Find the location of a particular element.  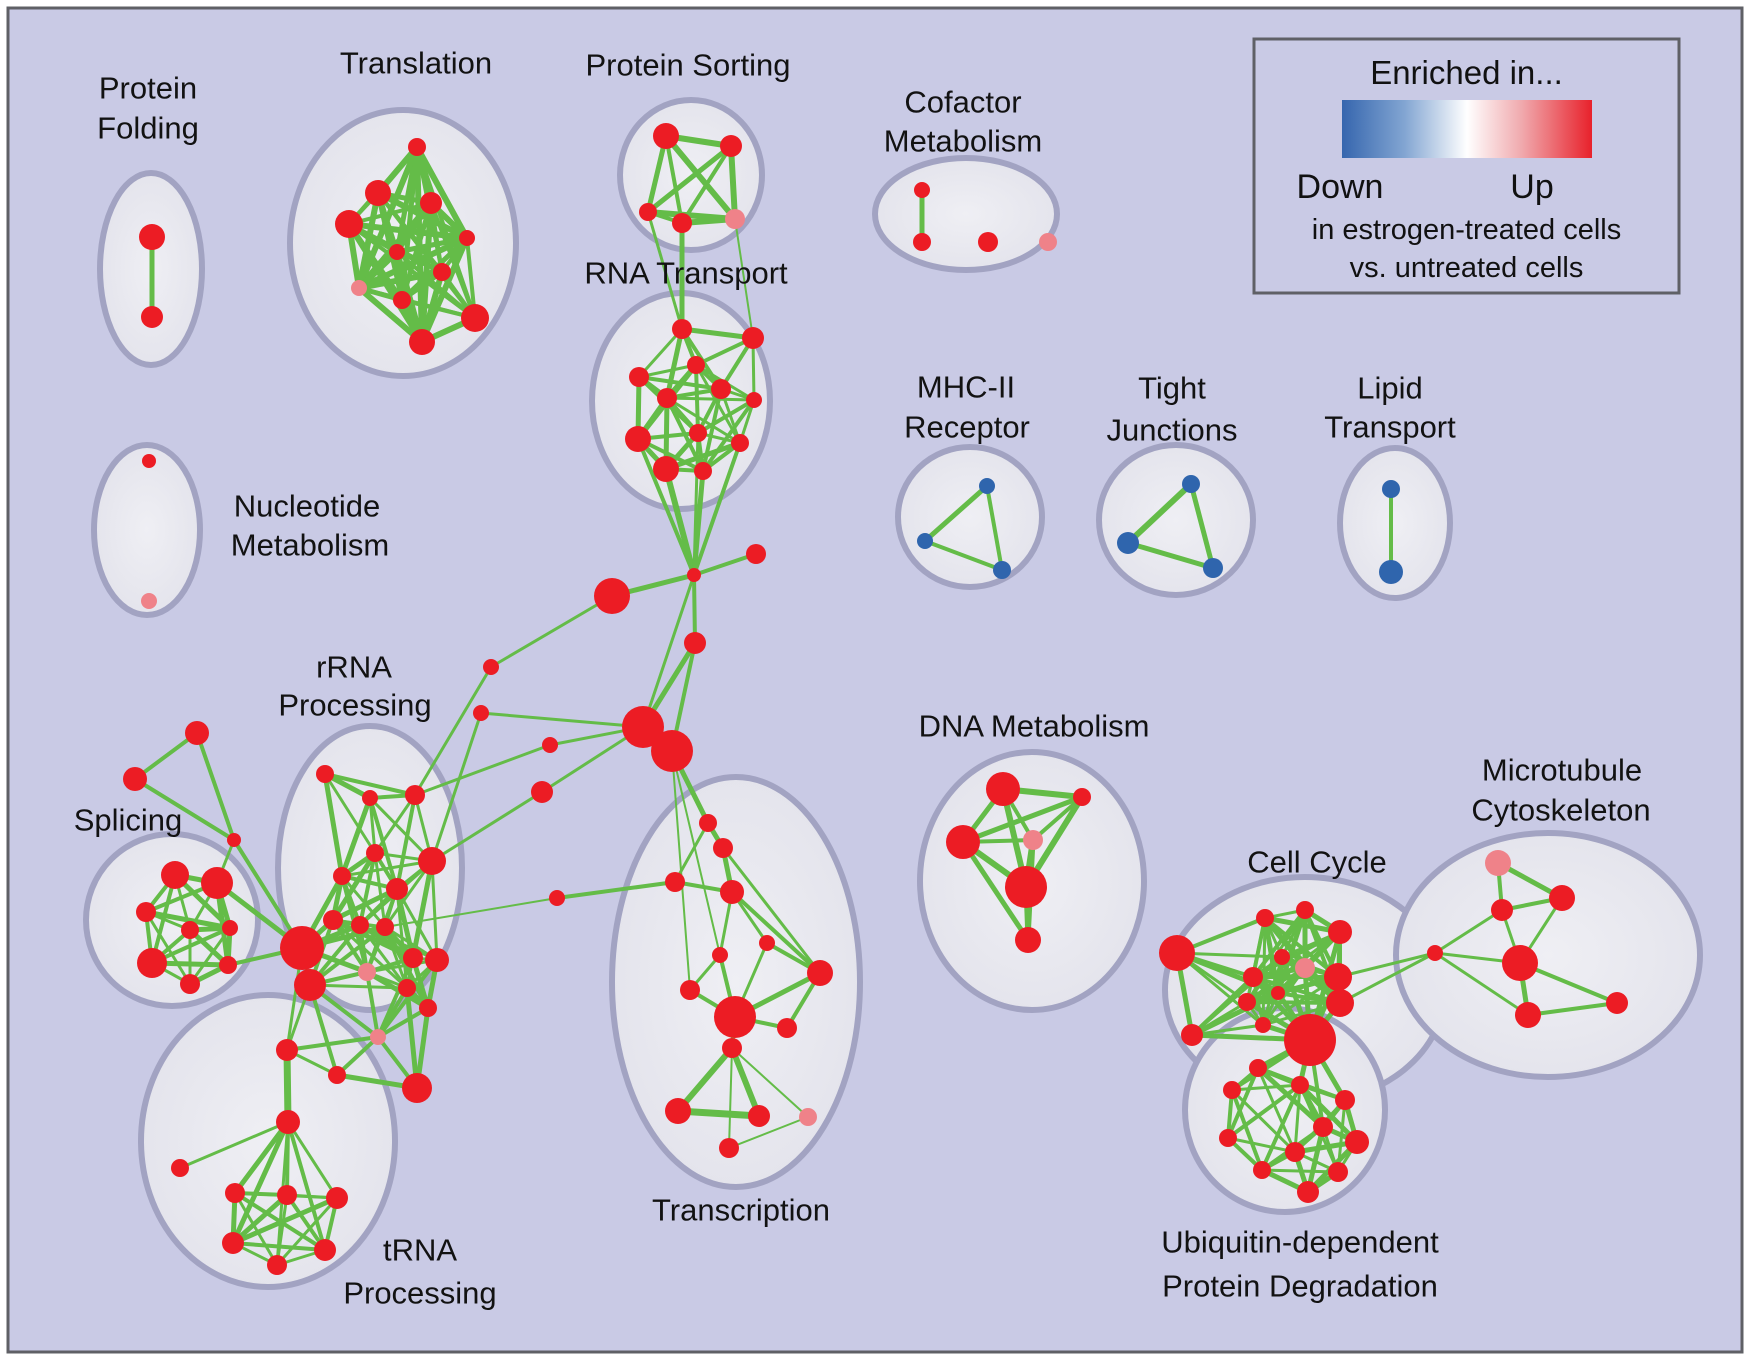

cluster-label: rRNA is located at coordinates (354, 667).